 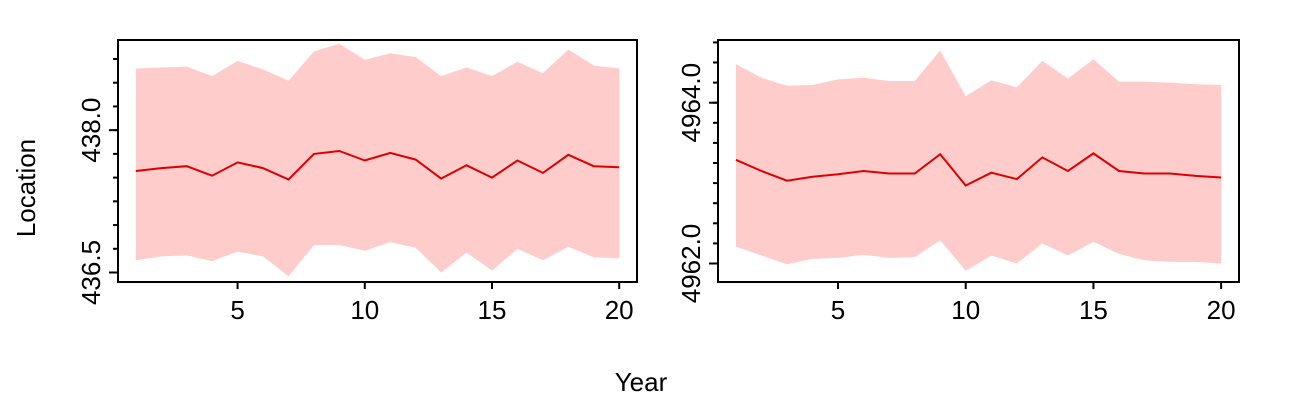 I want to click on y-axis-label: Location, so click(x=26, y=188).